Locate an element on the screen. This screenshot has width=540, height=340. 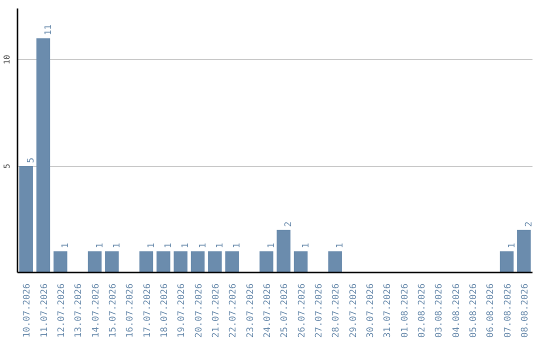
x-tick-label: 04.08.2026 is located at coordinates (457, 310).